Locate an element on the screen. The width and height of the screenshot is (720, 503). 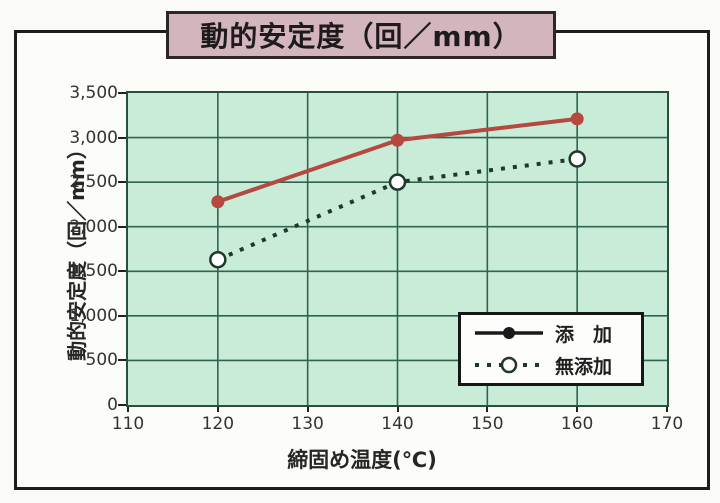
y-tick-label: 2,500 is located at coordinates (93, 182).